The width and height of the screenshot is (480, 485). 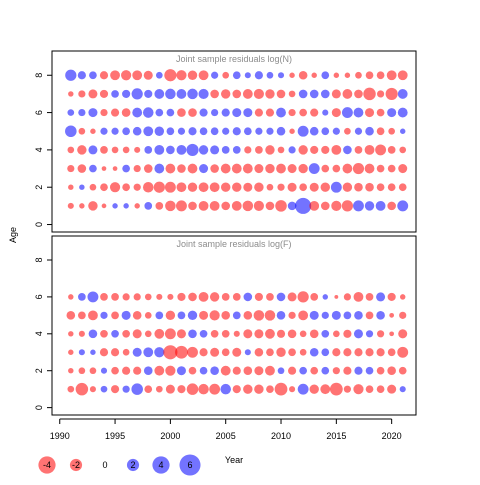 What do you see at coordinates (190, 465) in the screenshot?
I see `legend-bubble` at bounding box center [190, 465].